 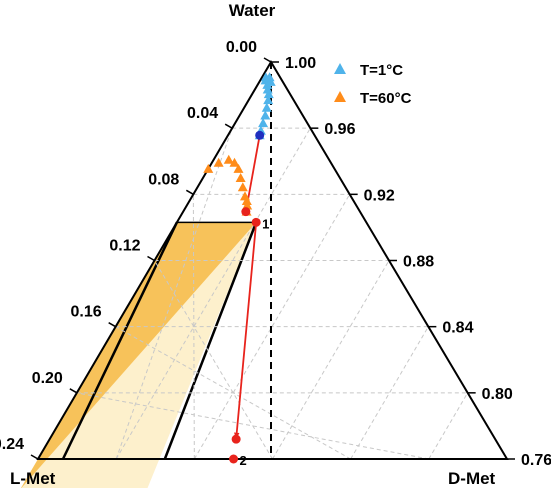 I want to click on marked-point-label-2: 1, so click(x=265, y=223).